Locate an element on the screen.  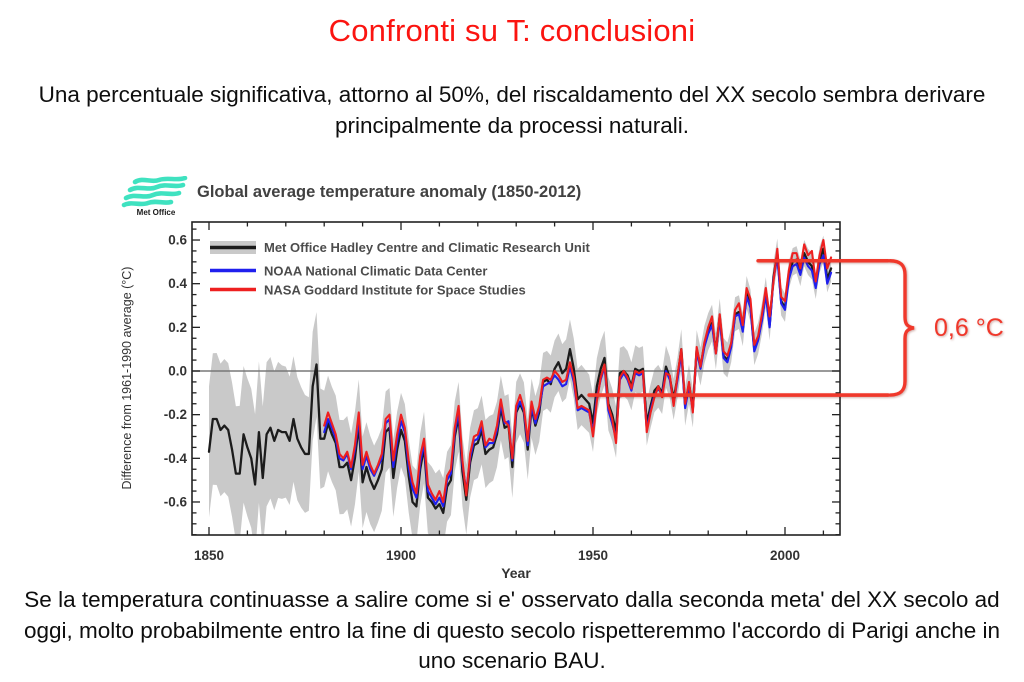
x-axis-title: Year is located at coordinates (516, 573).